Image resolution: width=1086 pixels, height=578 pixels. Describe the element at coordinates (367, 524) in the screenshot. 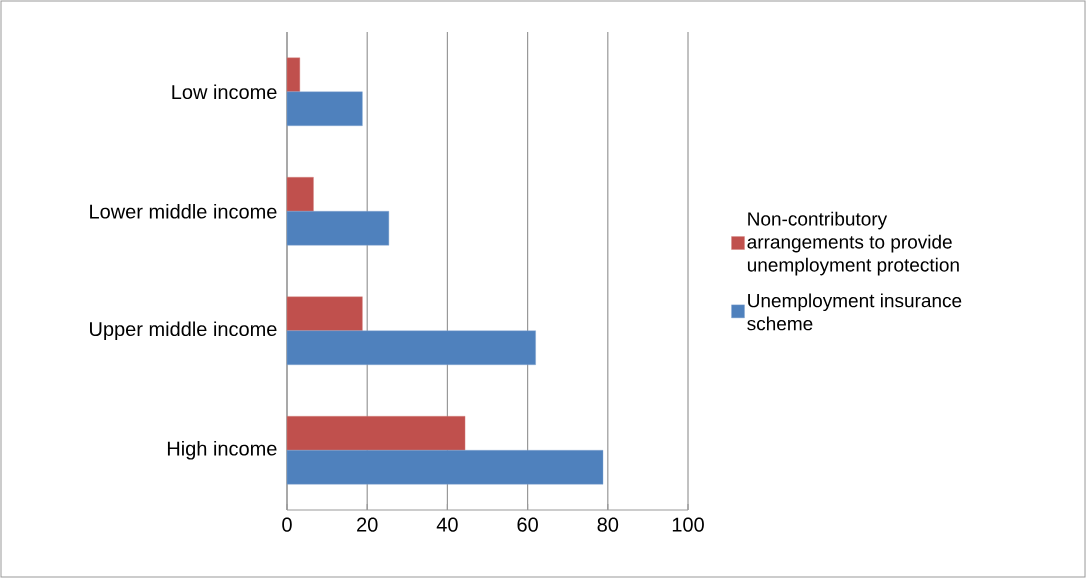

I see `x-tick-label: 20` at that location.